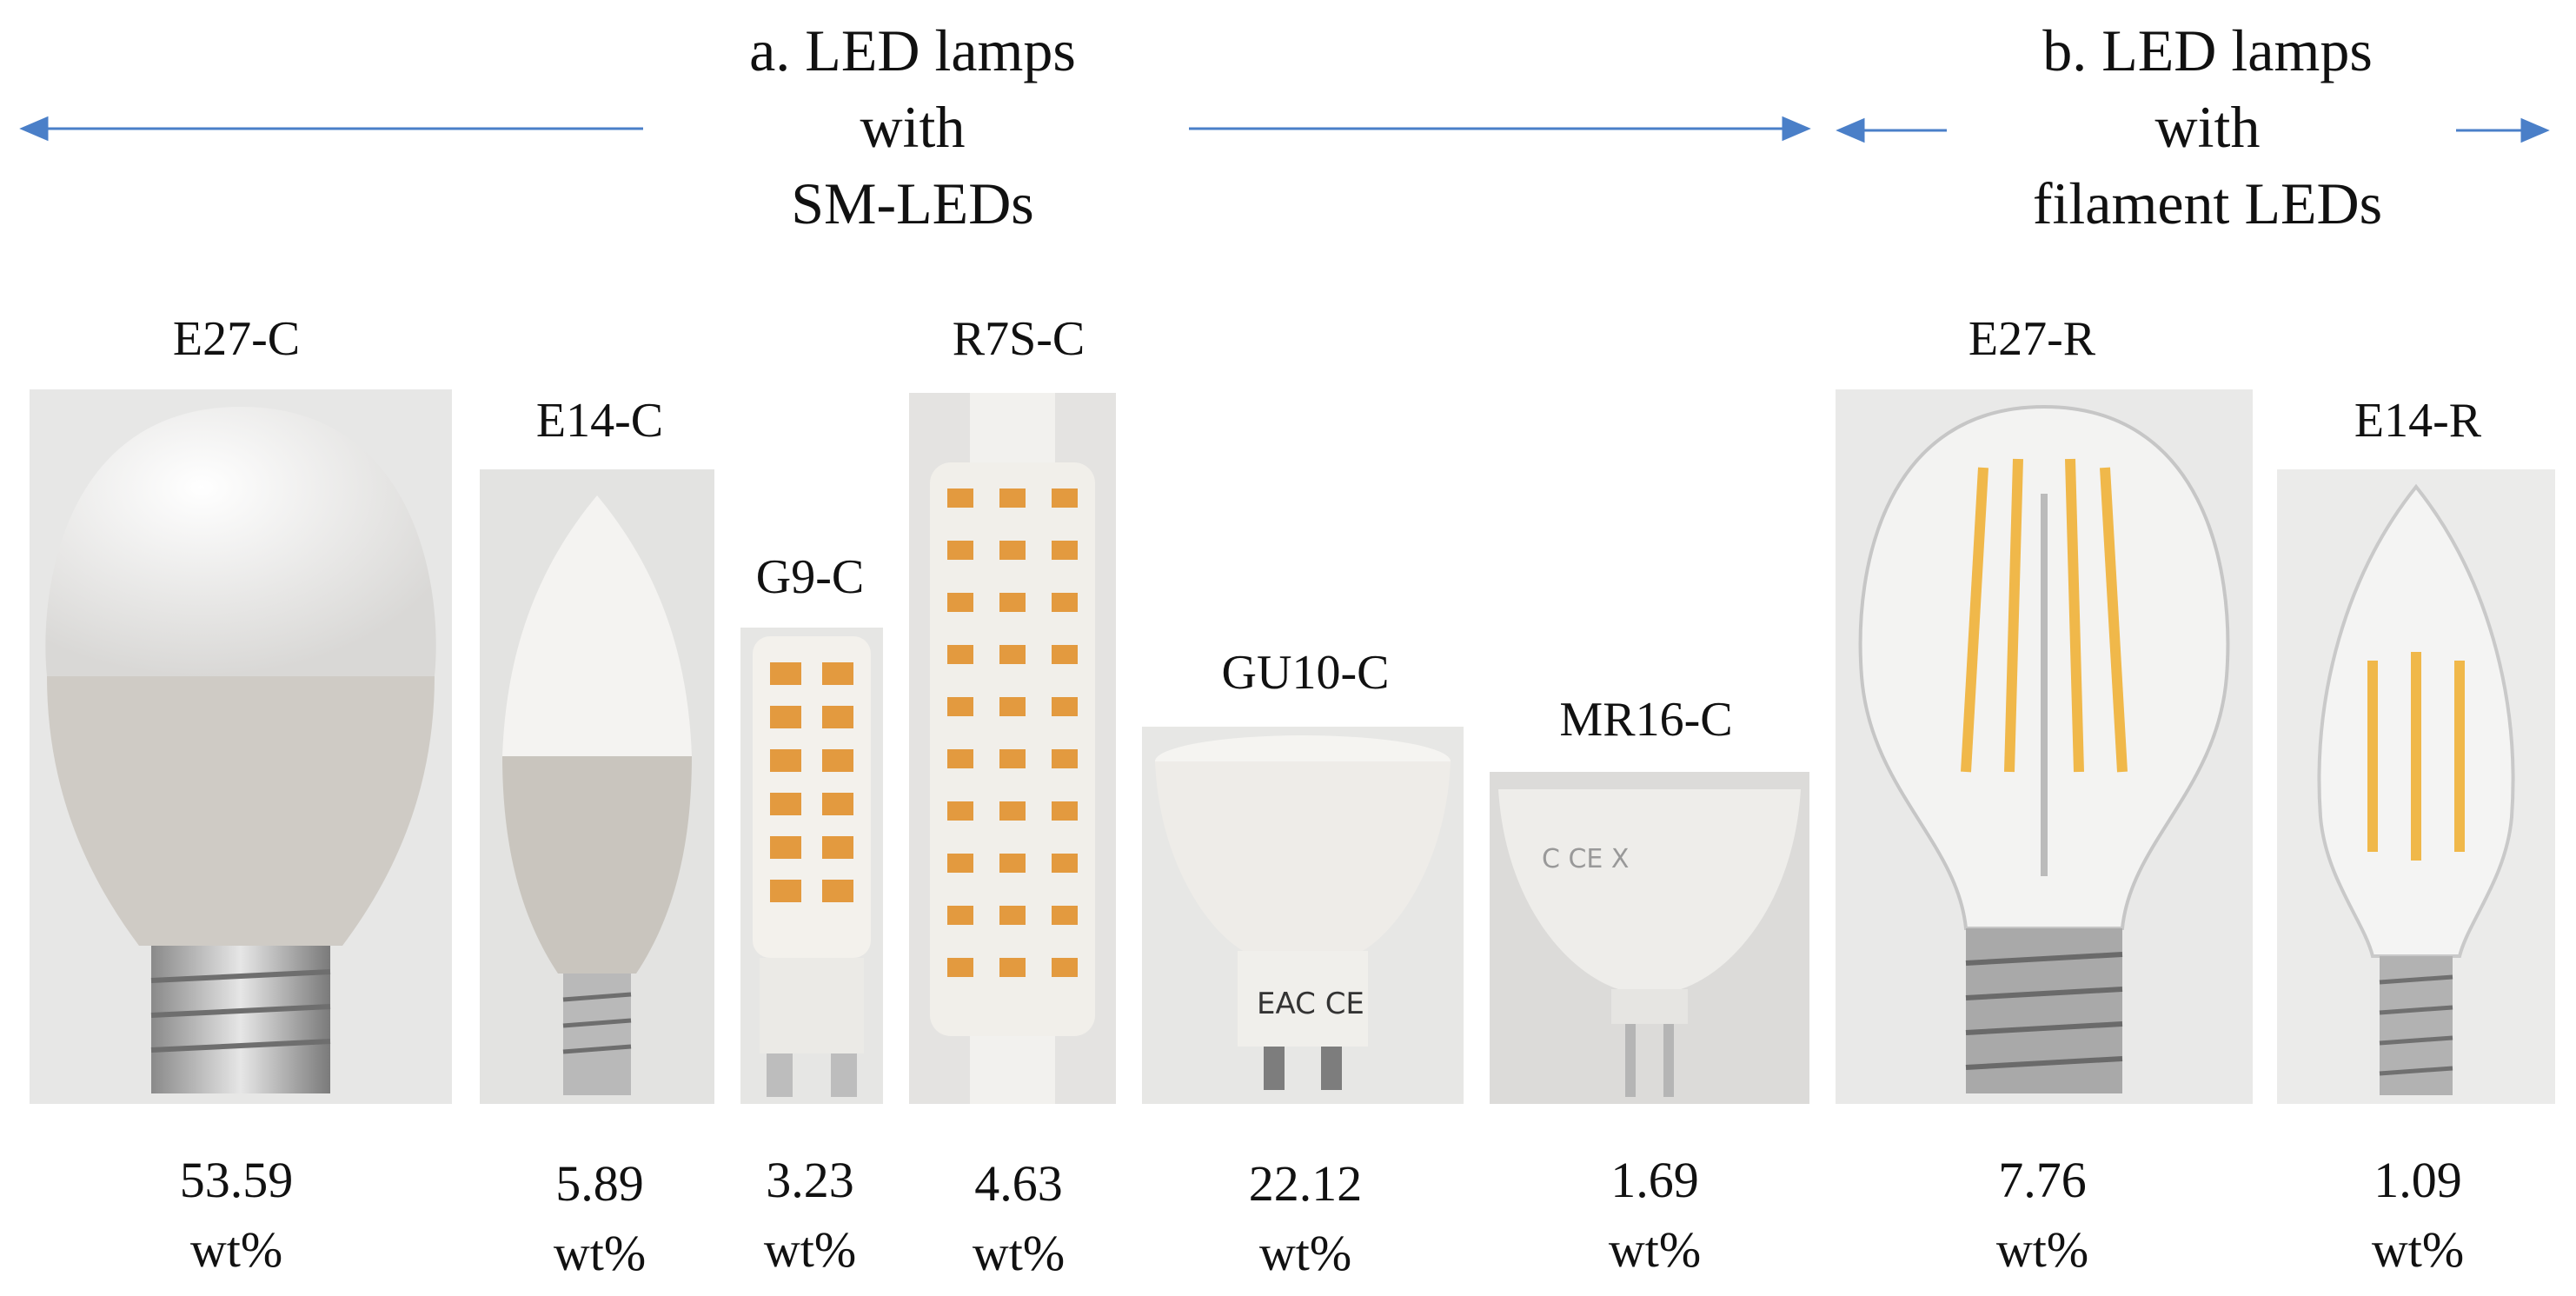 Image resolution: width=2576 pixels, height=1296 pixels. What do you see at coordinates (1019, 1218) in the screenshot?
I see `lamp-value-r7s-c: 4.63 wt%` at bounding box center [1019, 1218].